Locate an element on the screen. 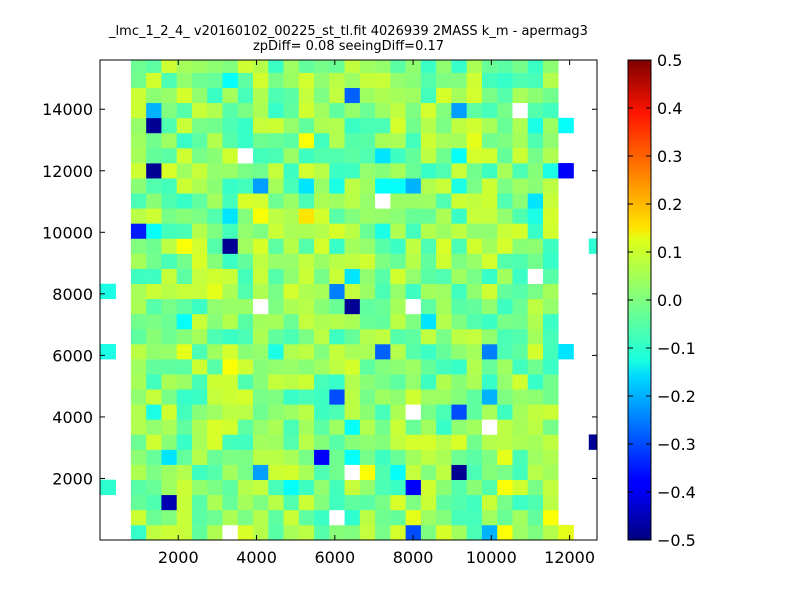  colorbar-tick-label: 0.4 is located at coordinates (669, 108).